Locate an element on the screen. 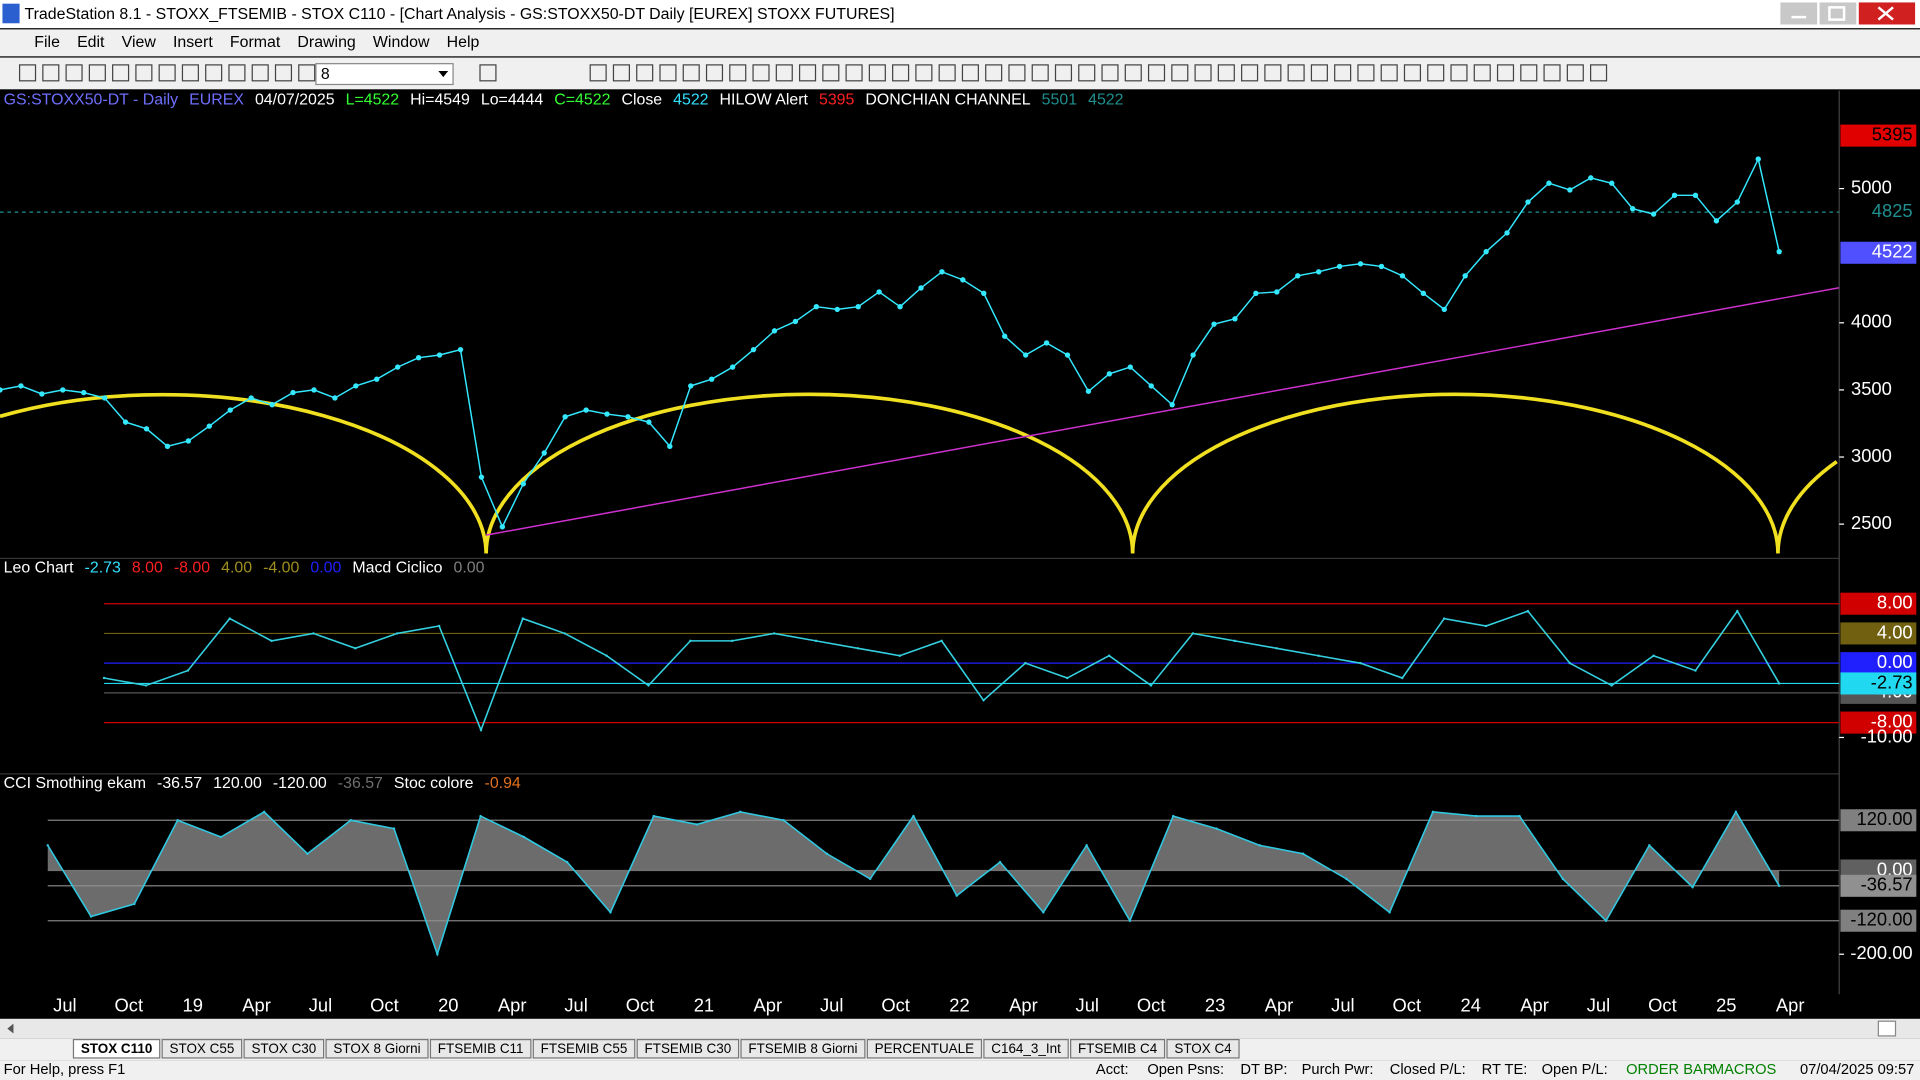 The image size is (1920, 1080). sheet-tab: FTSEMIB C30 is located at coordinates (688, 1048).